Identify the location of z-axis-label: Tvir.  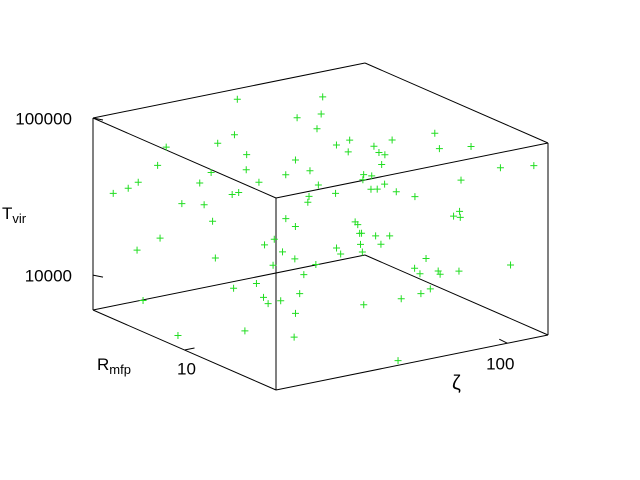
(14, 215).